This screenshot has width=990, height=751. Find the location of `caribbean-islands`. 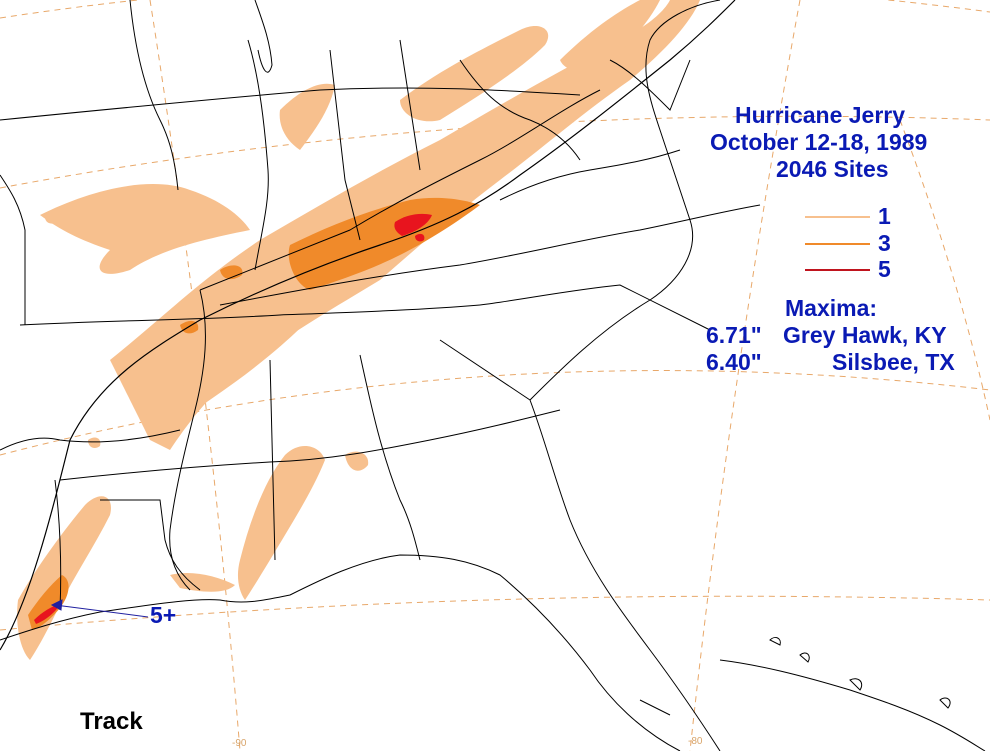

caribbean-islands is located at coordinates (812, 694).